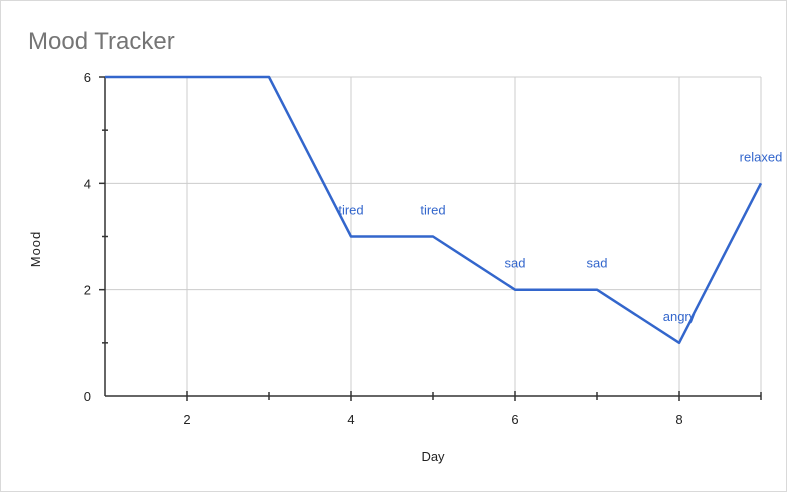  What do you see at coordinates (87, 77) in the screenshot?
I see `y-tick-label: 6` at bounding box center [87, 77].